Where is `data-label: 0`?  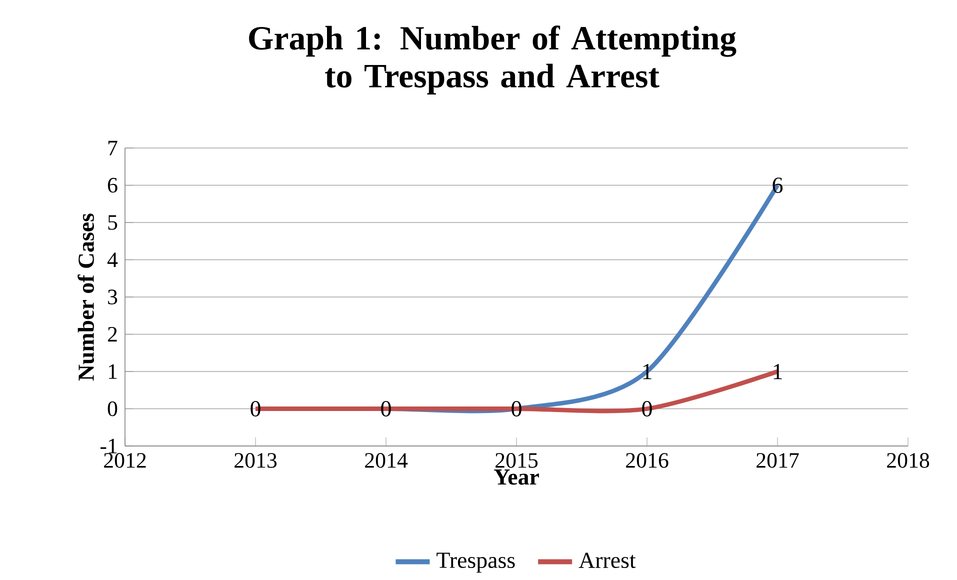 data-label: 0 is located at coordinates (255, 408).